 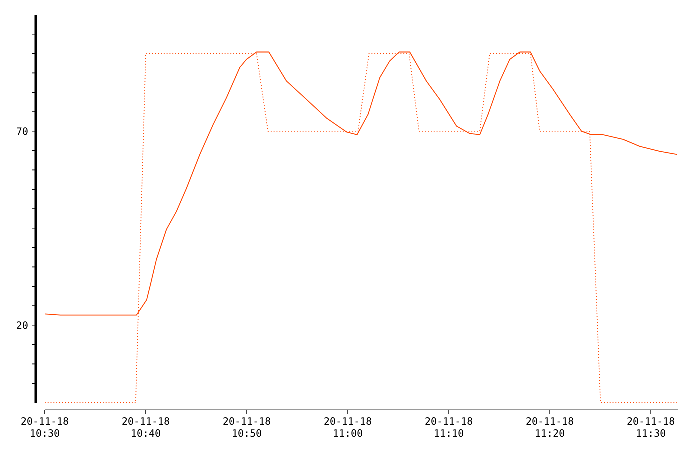 I want to click on x-tick-label: 20-11-18 10:40, so click(x=146, y=428).